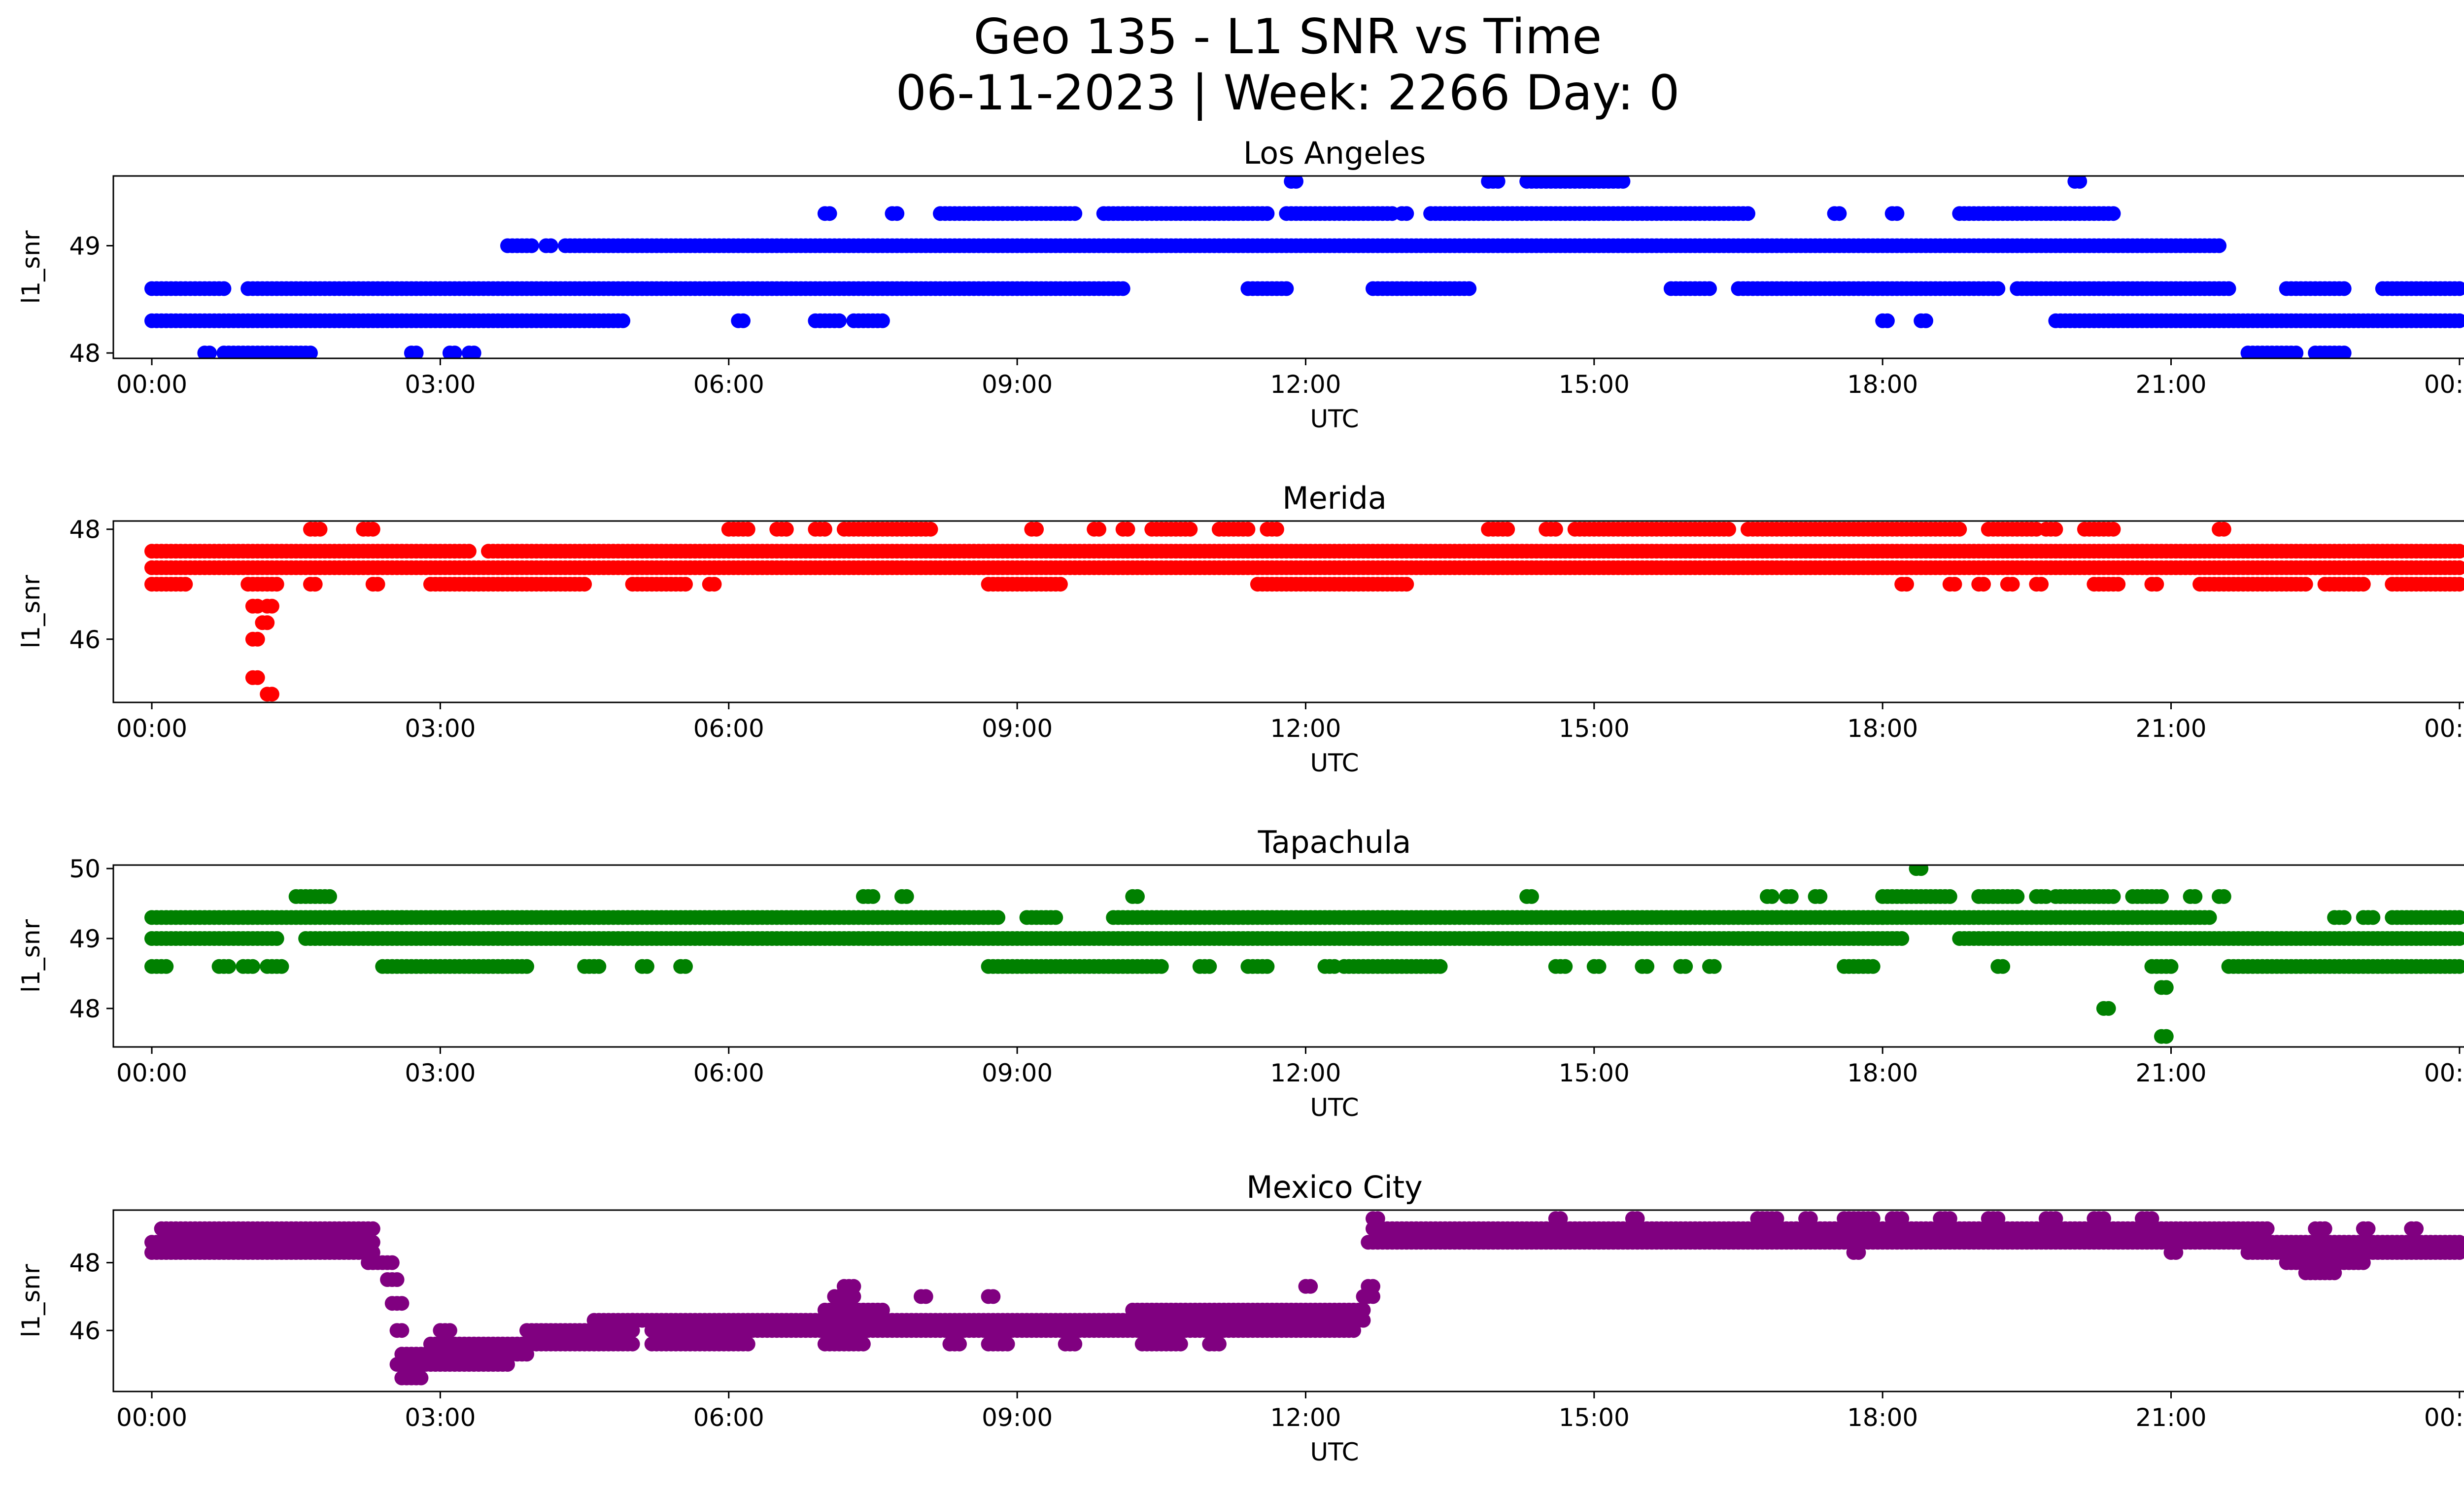 The width and height of the screenshot is (2464, 1495). What do you see at coordinates (1304, 917) in the screenshot?
I see `tapachula-series-49.3` at bounding box center [1304, 917].